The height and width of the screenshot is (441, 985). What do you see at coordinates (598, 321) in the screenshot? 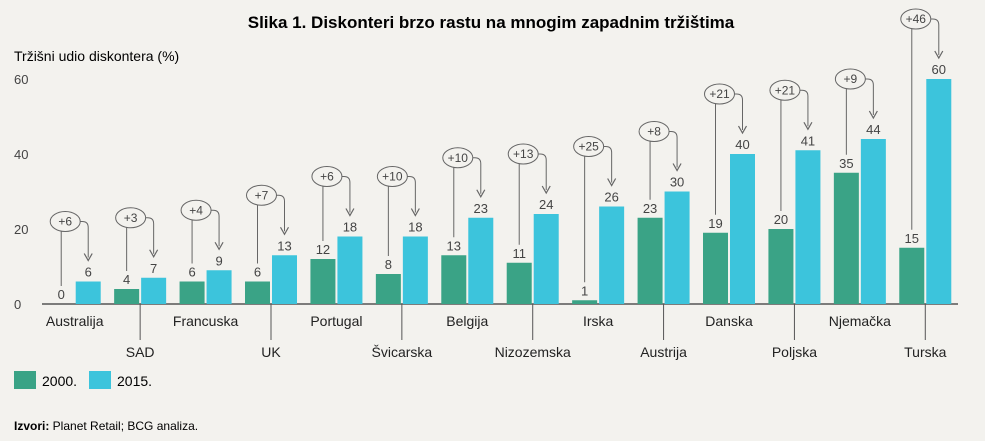
I see `category-label: Irska` at bounding box center [598, 321].